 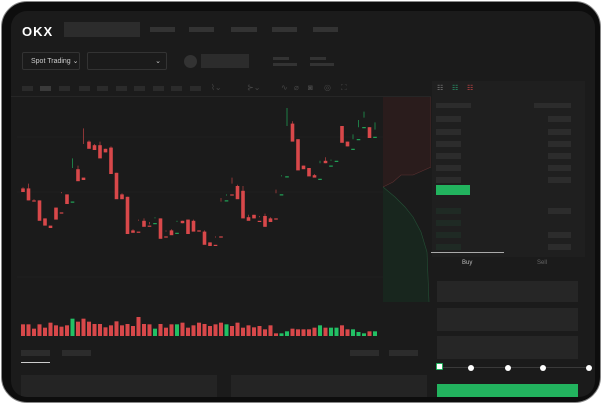 What do you see at coordinates (514, 367) in the screenshot?
I see `percent-slider` at bounding box center [514, 367].